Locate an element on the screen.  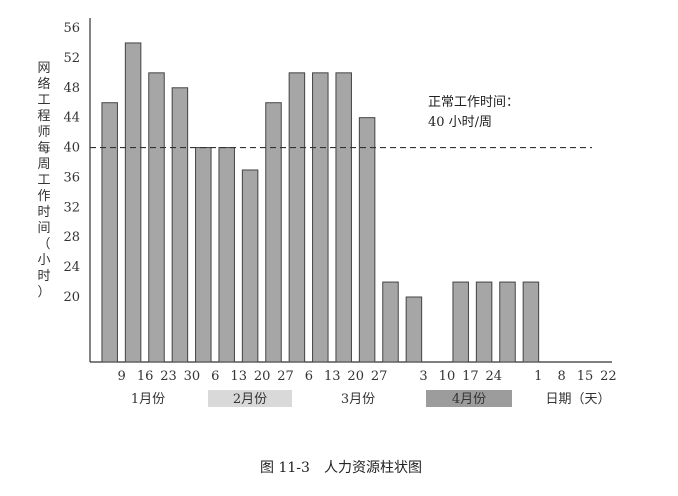
y-tick-labels: 20 24 28 32 36 40 44 48 52 56 is located at coordinates (71, 163).